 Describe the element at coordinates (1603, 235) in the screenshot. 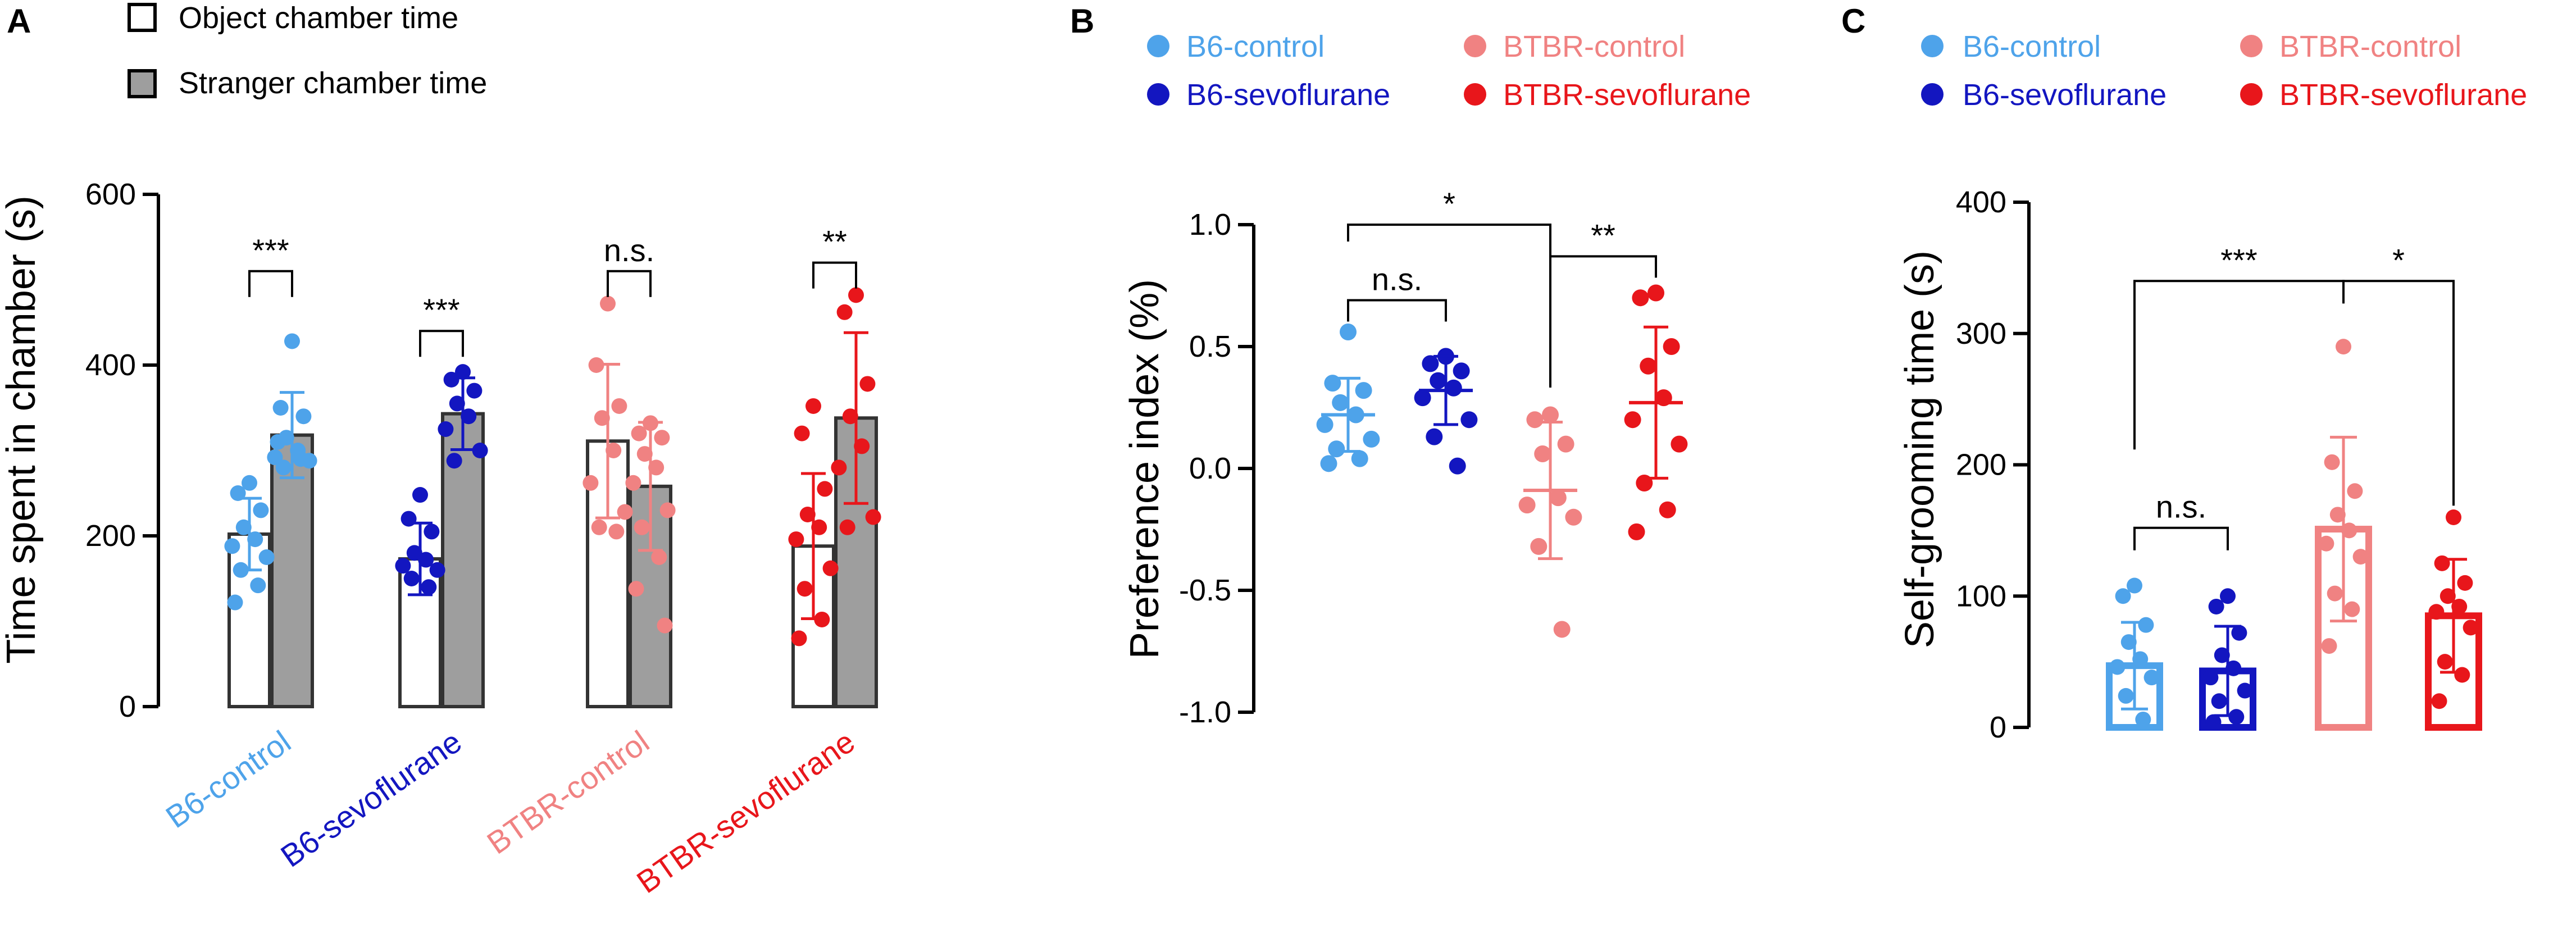

I see `comparison-2-label: **` at that location.